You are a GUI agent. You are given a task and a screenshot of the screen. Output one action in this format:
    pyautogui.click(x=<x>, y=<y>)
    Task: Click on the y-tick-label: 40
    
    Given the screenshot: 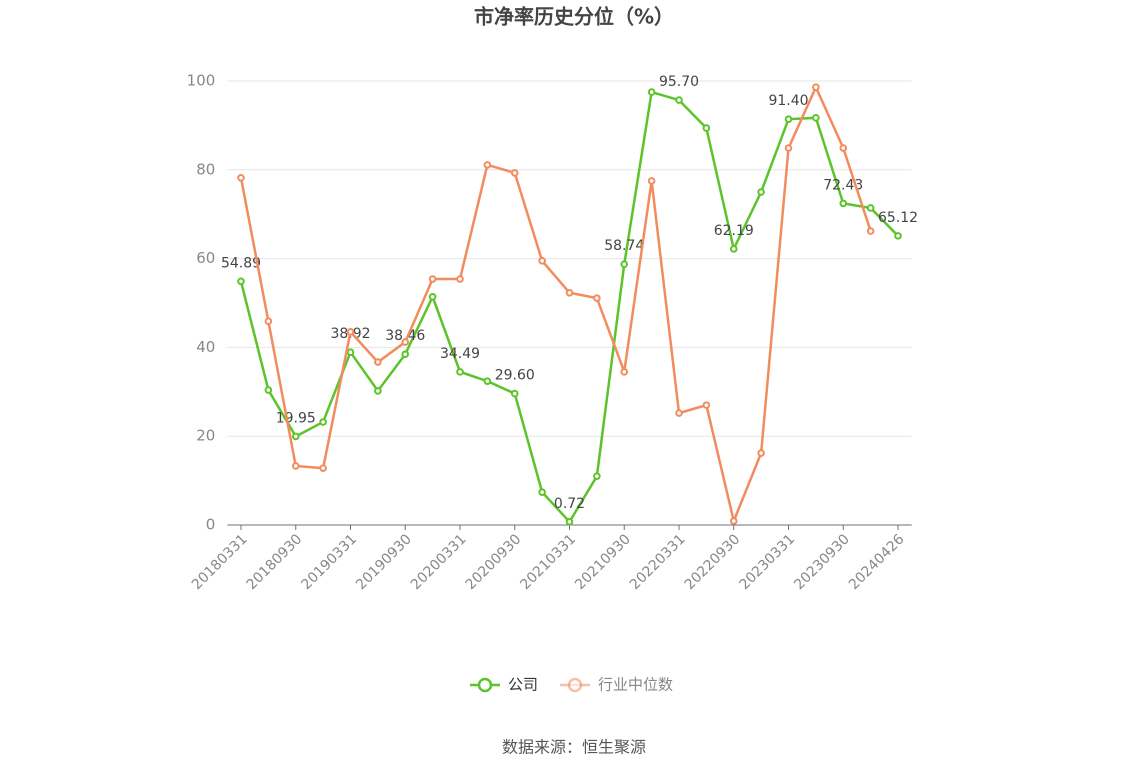 What is the action you would take?
    pyautogui.click(x=205, y=347)
    